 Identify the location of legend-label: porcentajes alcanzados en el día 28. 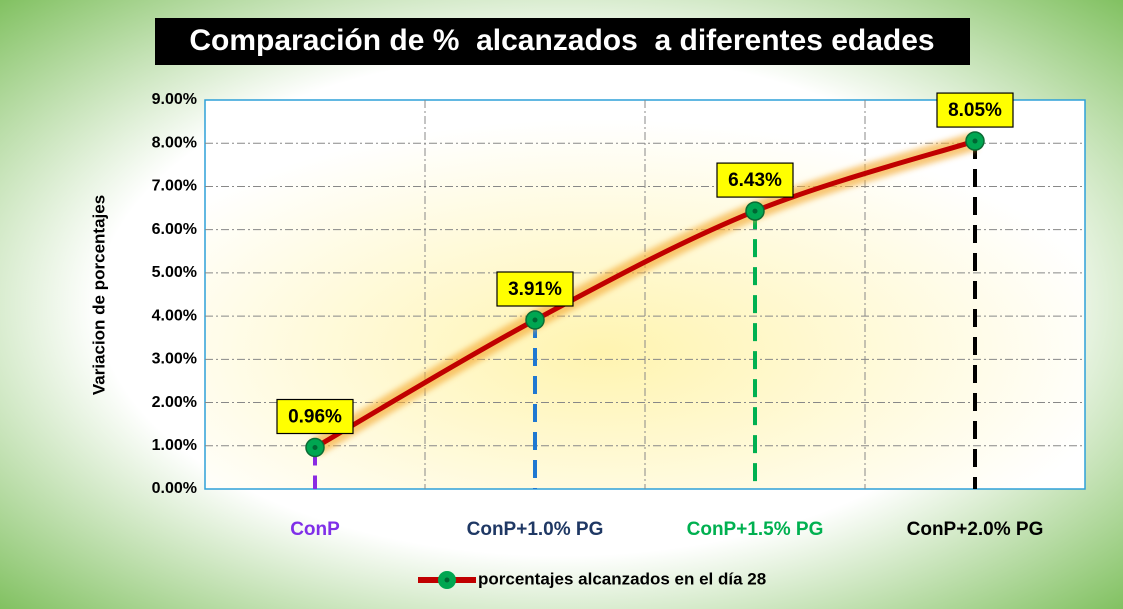
(622, 578).